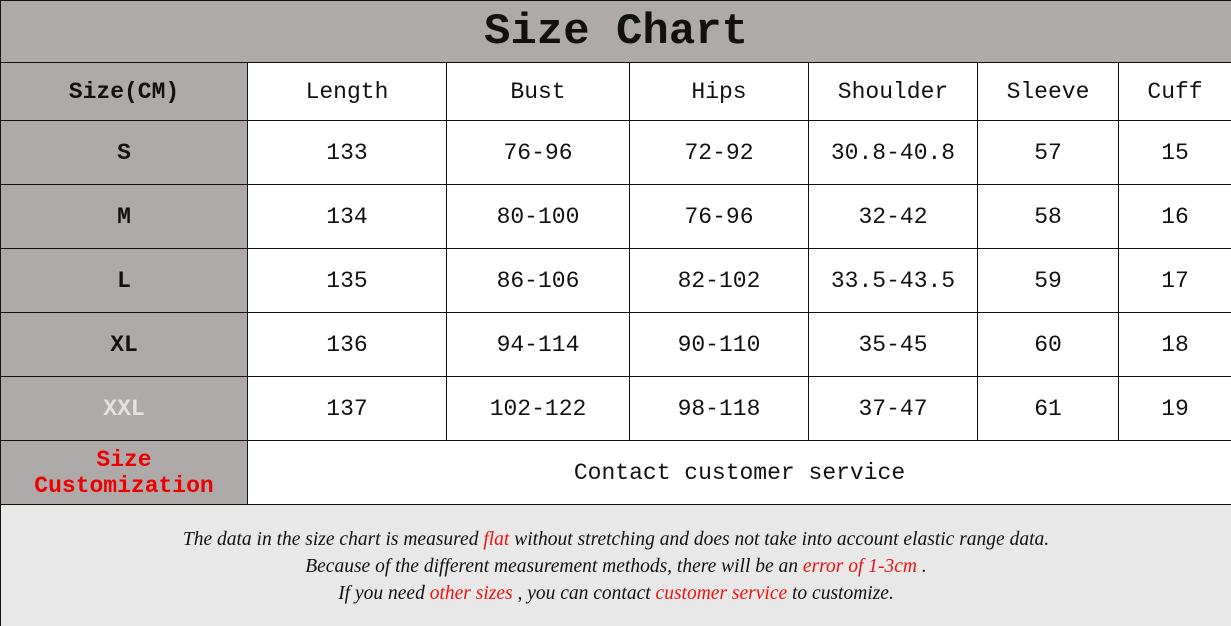  What do you see at coordinates (538, 91) in the screenshot?
I see `column-header: Bust` at bounding box center [538, 91].